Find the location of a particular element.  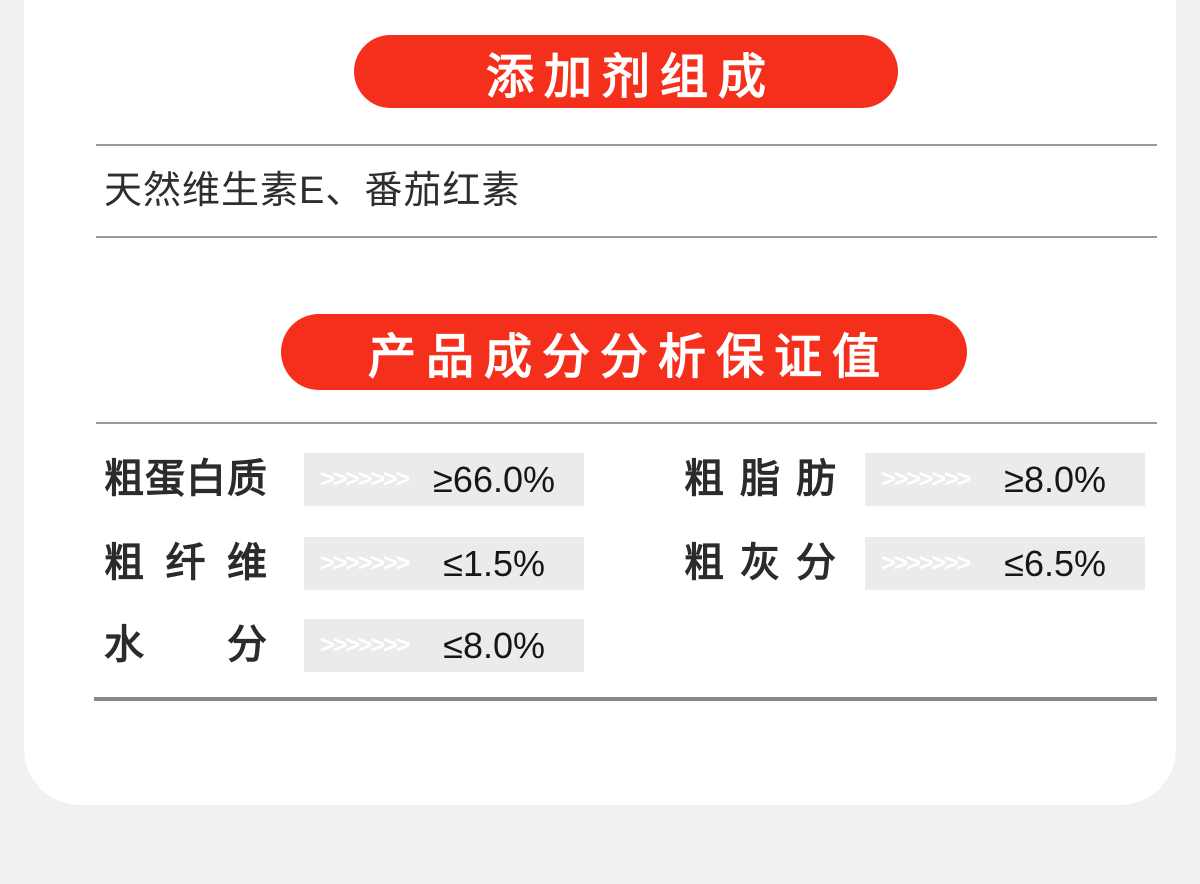

nutrient-label-crude-ash: 粗灰分 is located at coordinates (760, 563).